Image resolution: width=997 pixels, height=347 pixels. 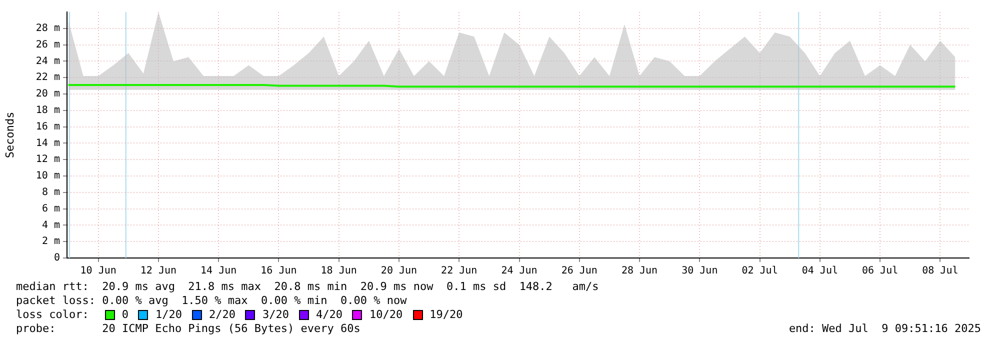 I want to click on text: end: Wed Jul 9 09:51:16 2025, so click(x=884, y=329).